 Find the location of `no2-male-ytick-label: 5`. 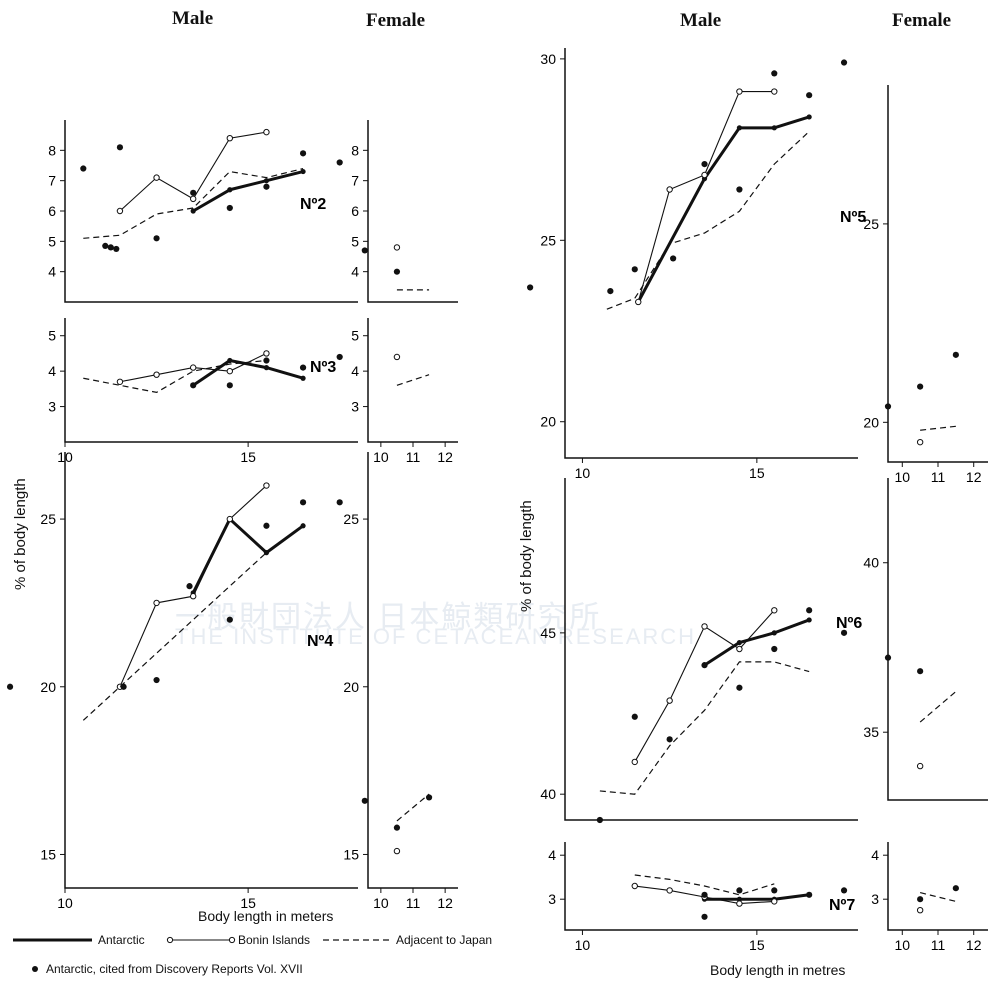

no2-male-ytick-label: 5 is located at coordinates (52, 241).